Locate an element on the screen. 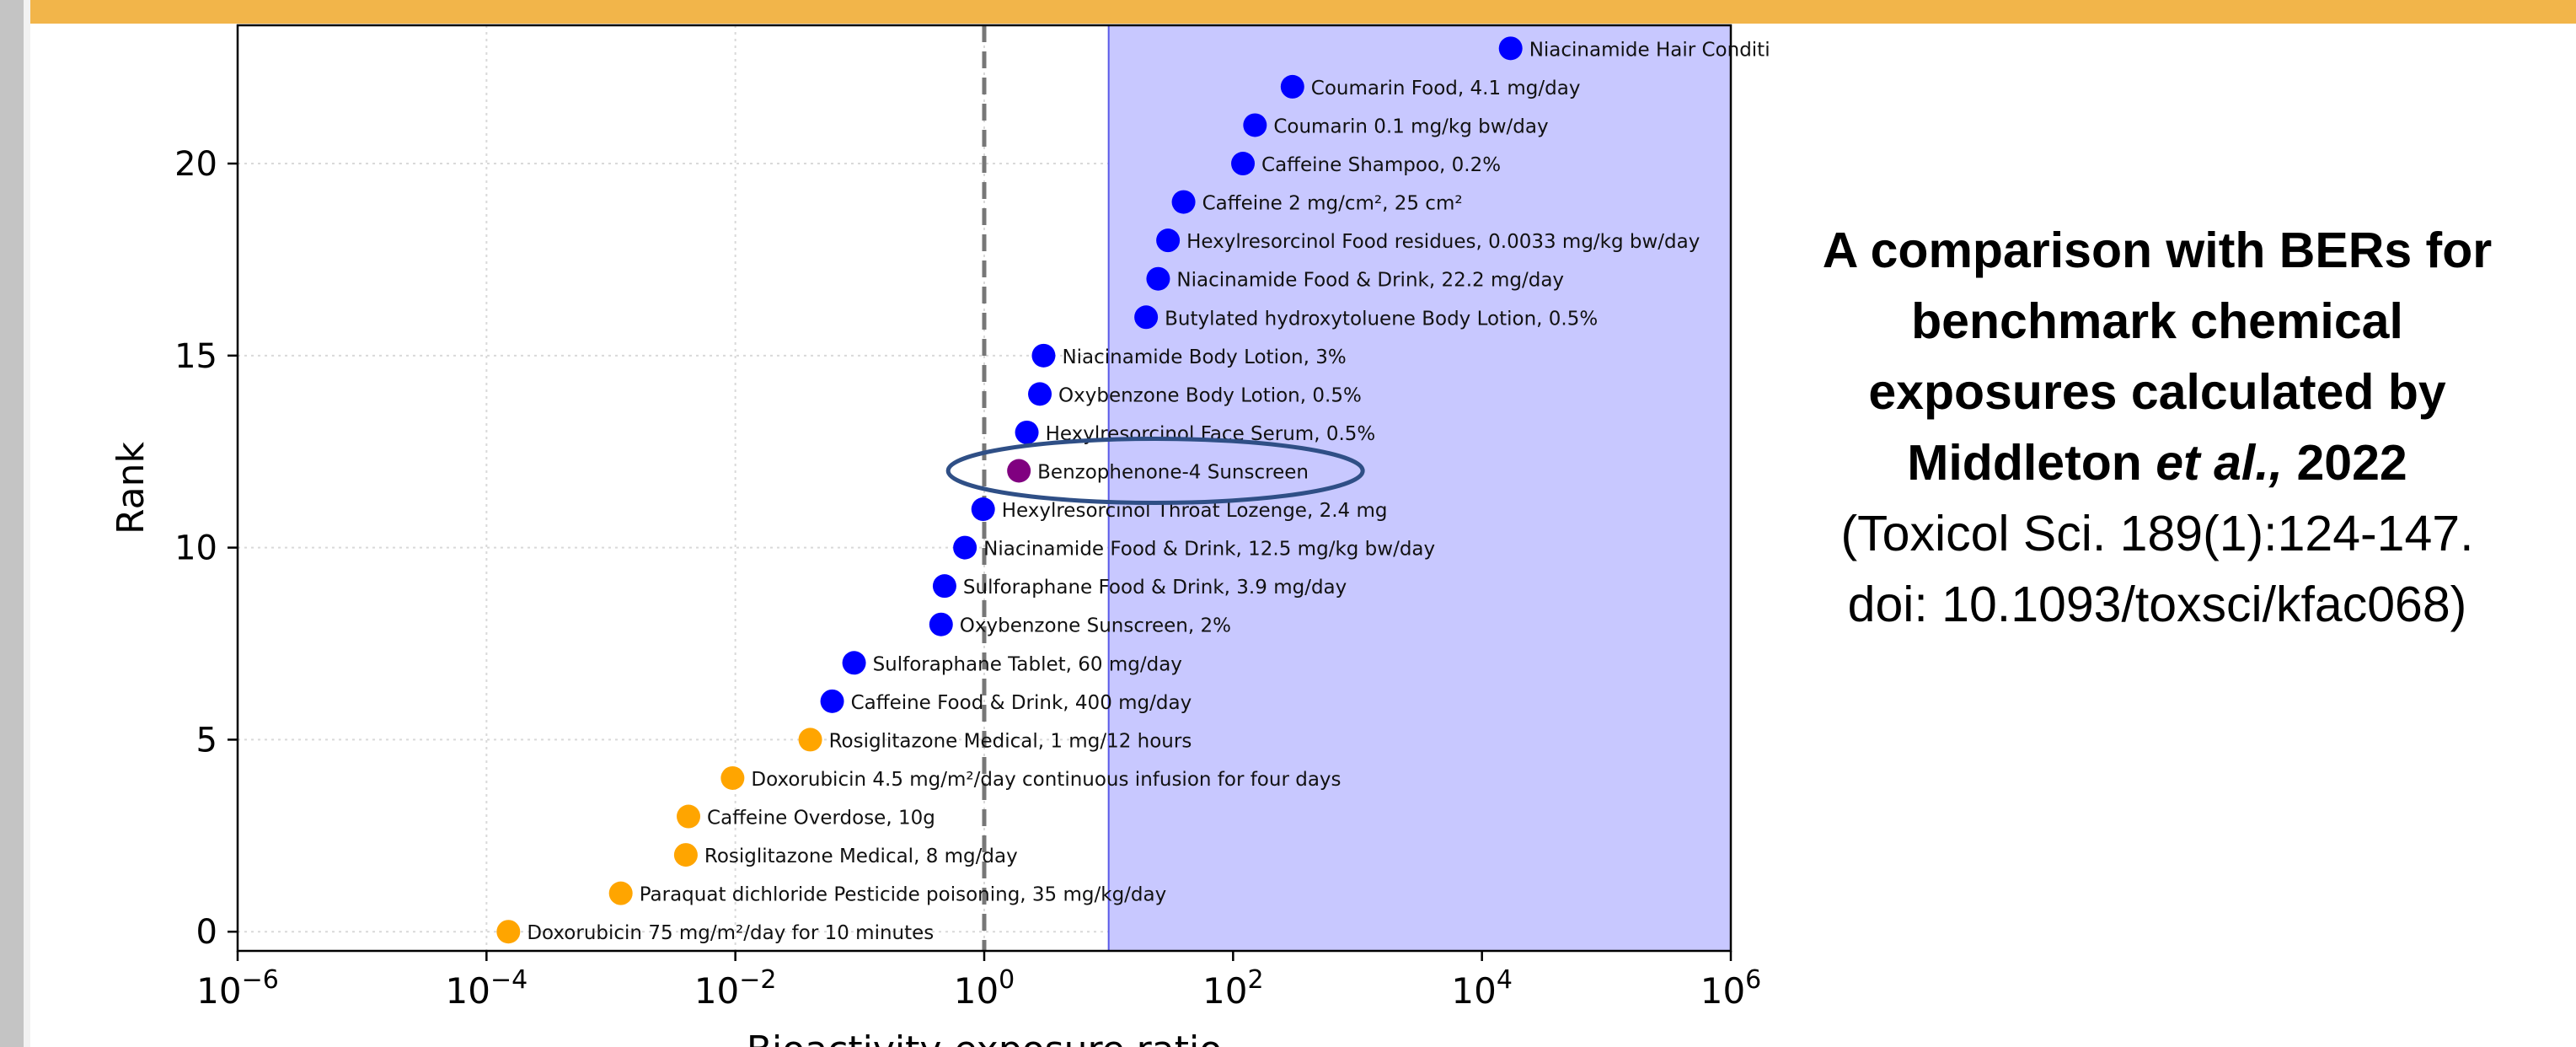 The height and width of the screenshot is (1047, 2576). highlight-ring is located at coordinates (1155, 471).